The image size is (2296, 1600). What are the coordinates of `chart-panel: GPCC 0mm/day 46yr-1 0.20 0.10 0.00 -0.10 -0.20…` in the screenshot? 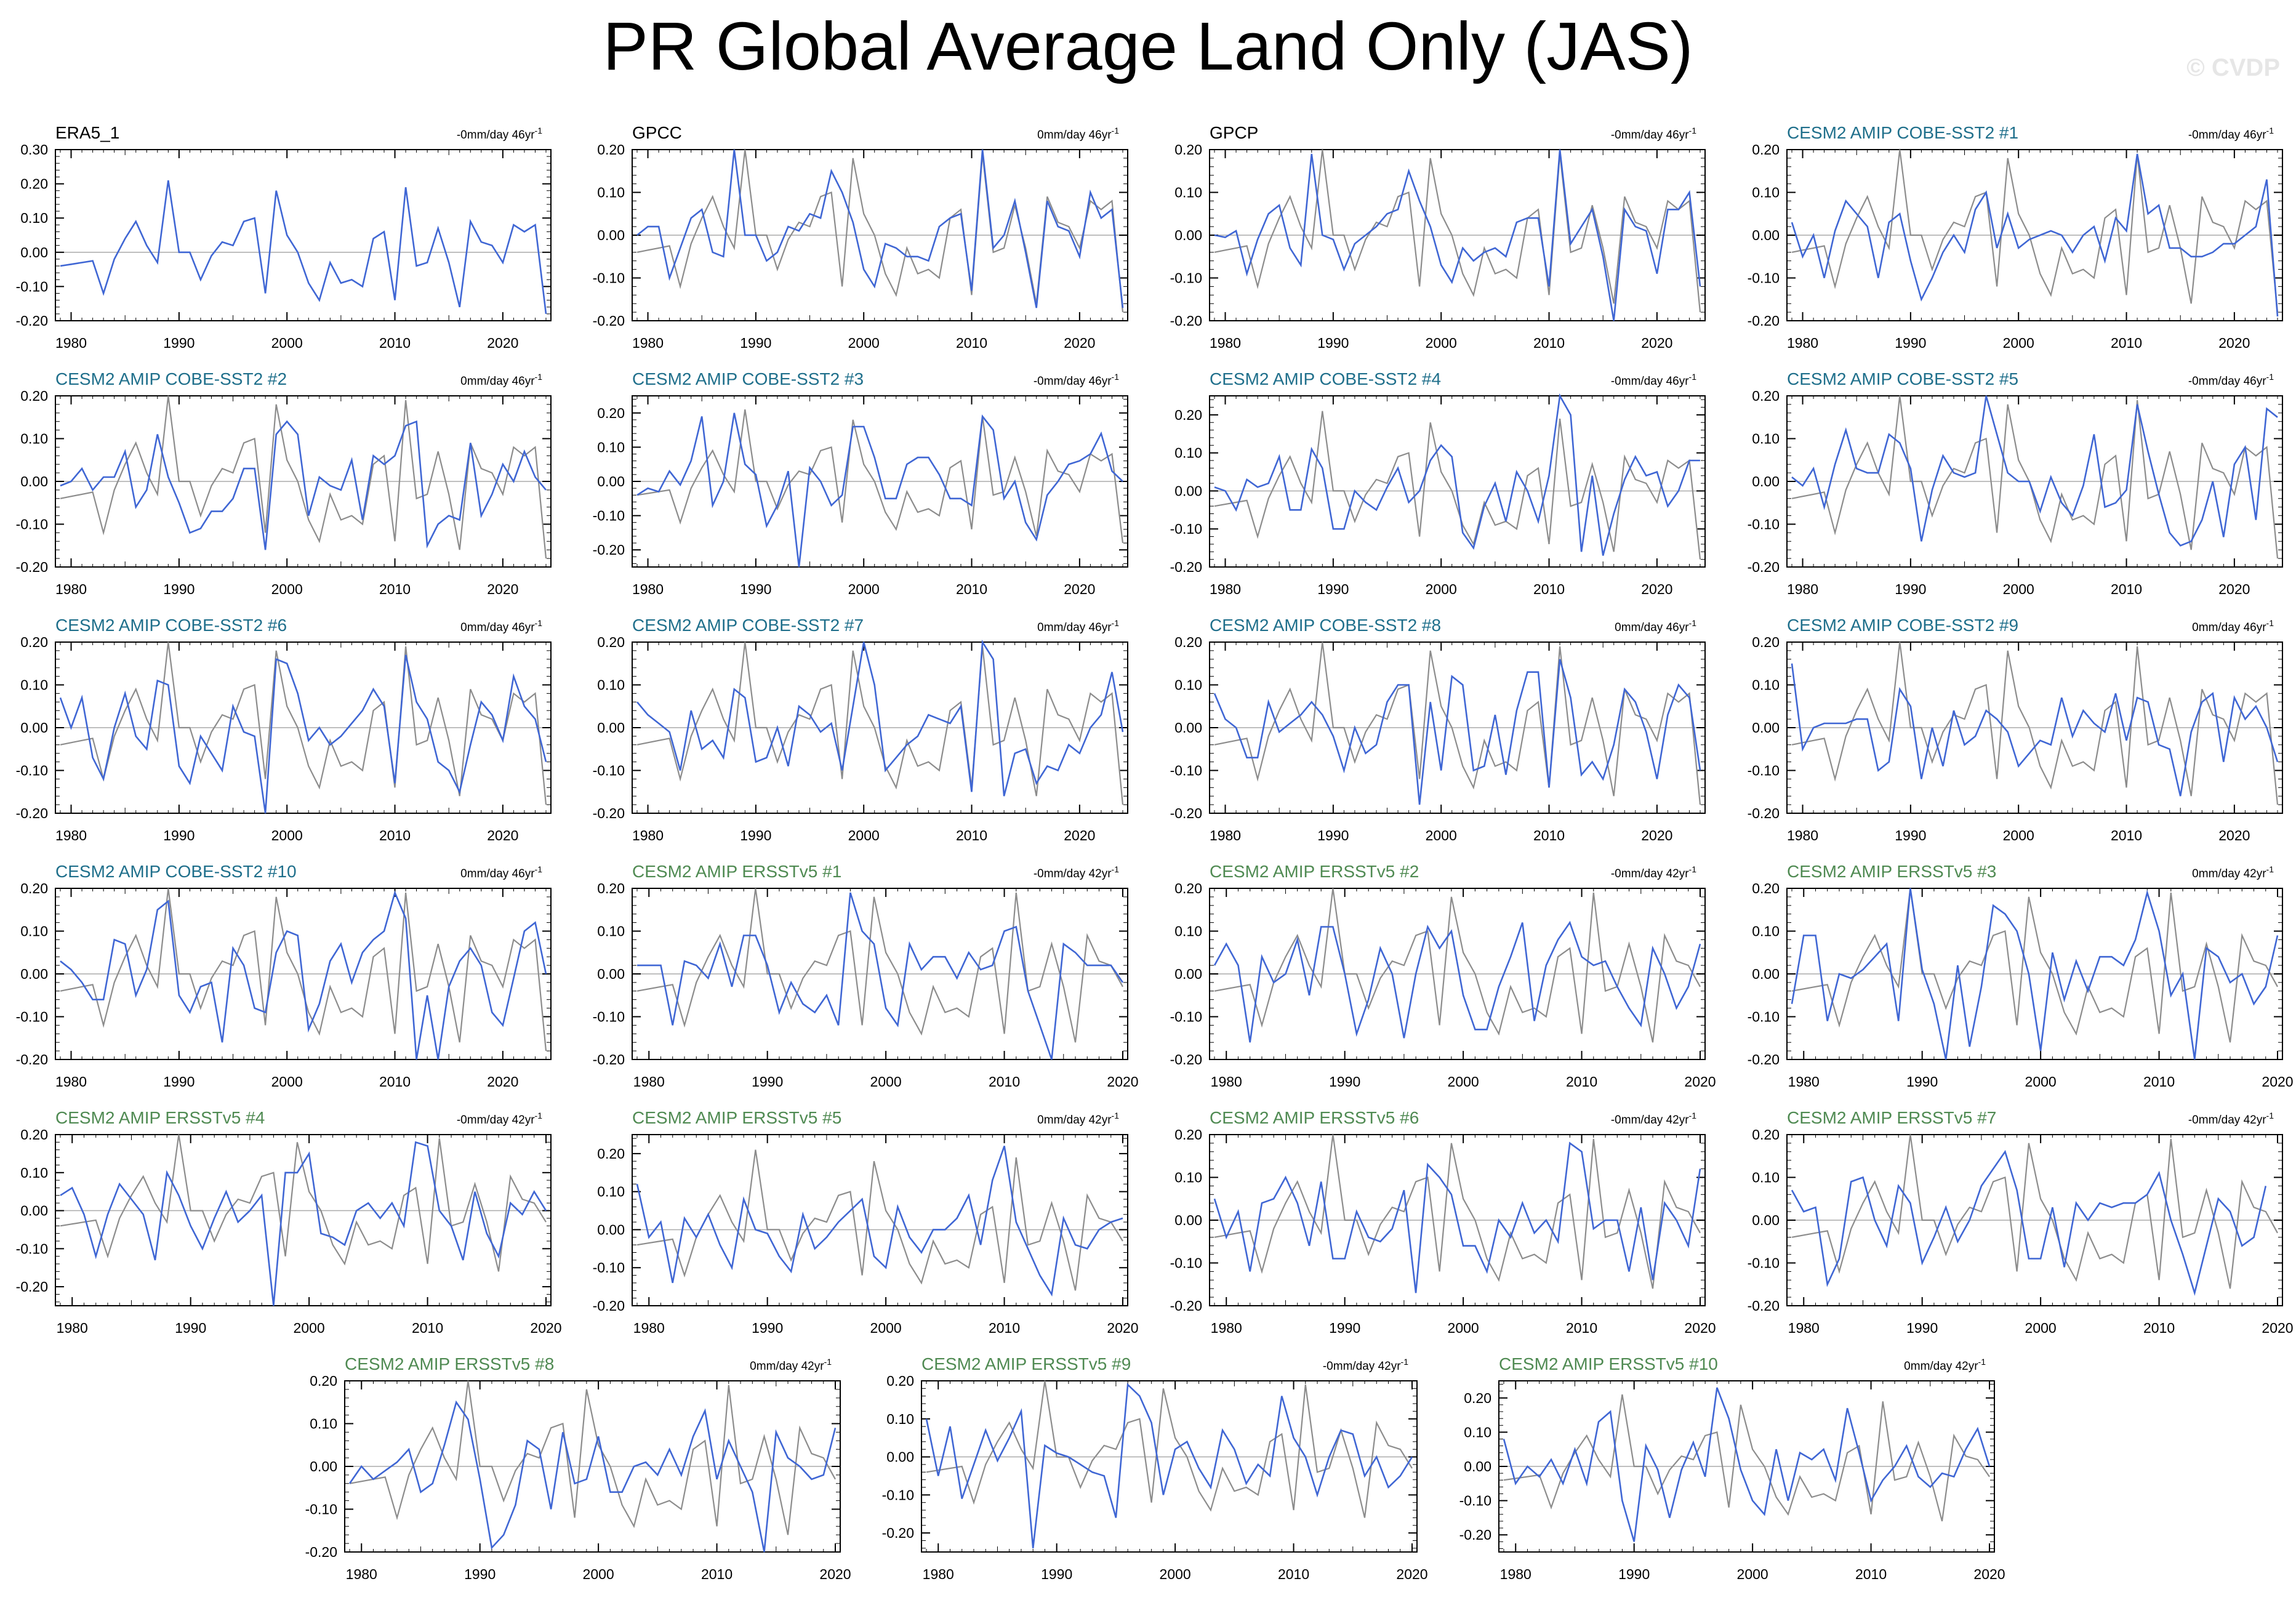 It's located at (860, 237).